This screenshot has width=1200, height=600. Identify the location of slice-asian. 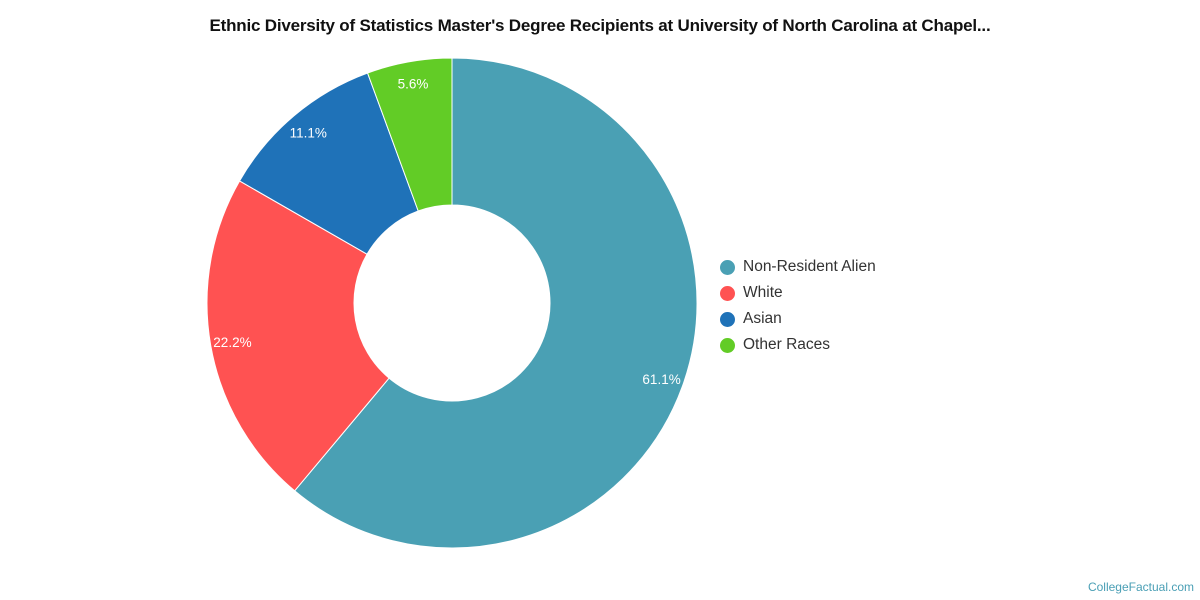
(328, 163).